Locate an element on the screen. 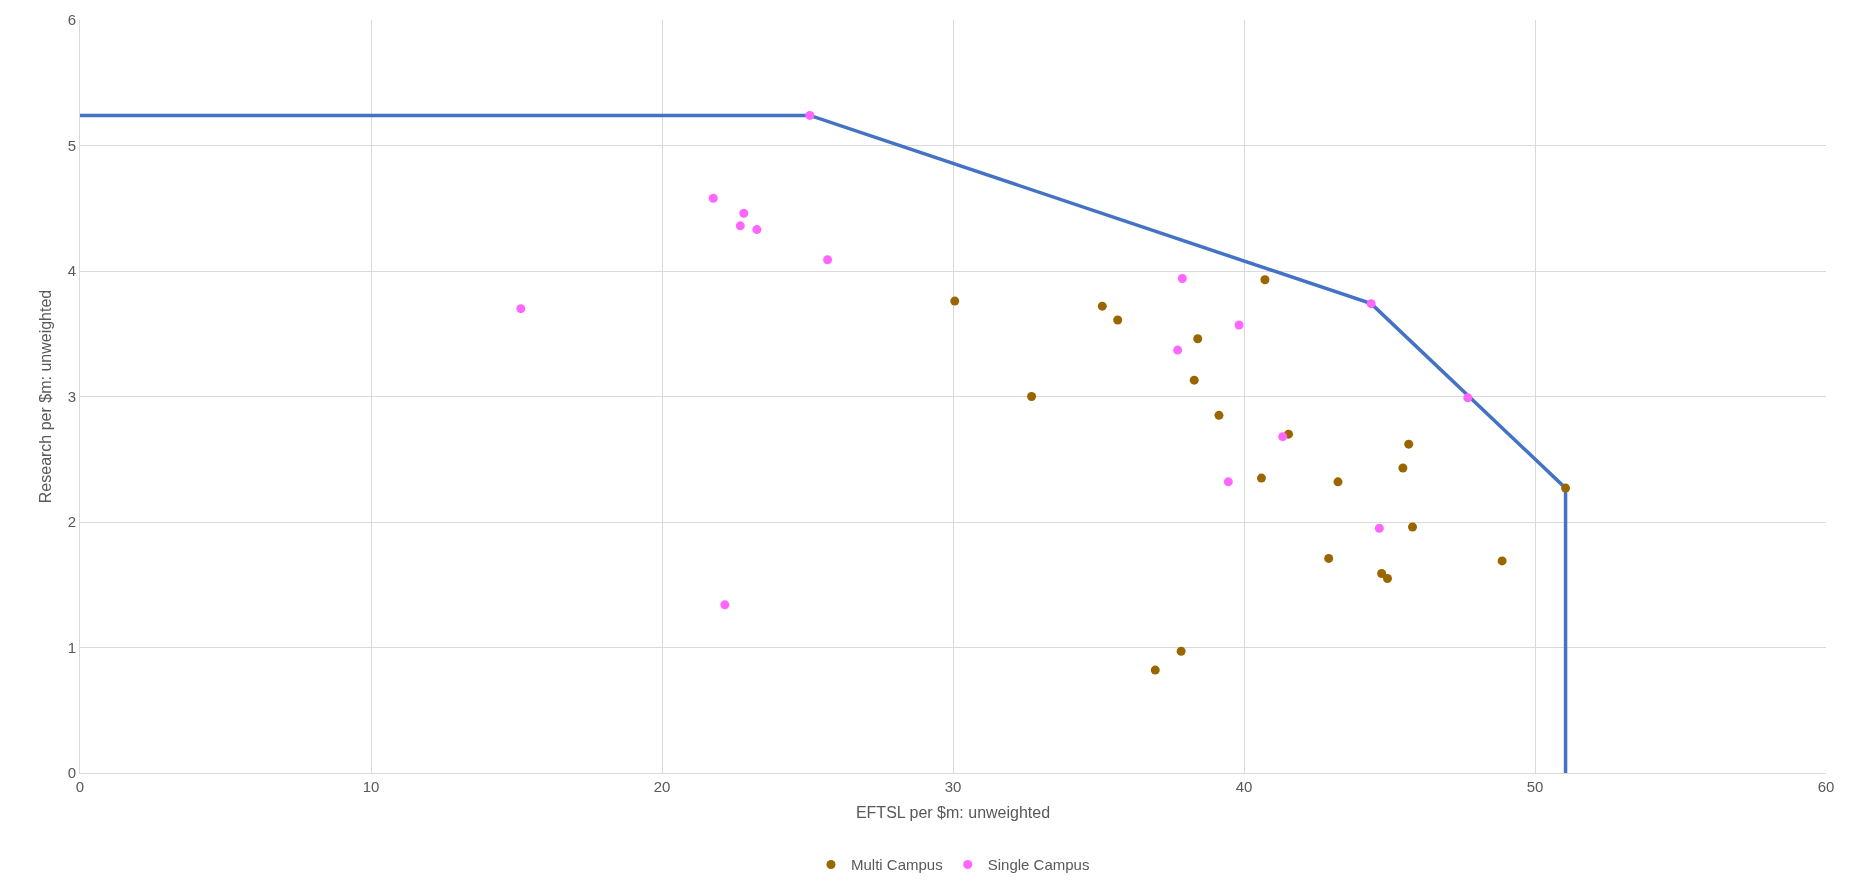 The width and height of the screenshot is (1856, 893). y-tick-label: 2 is located at coordinates (71, 522).